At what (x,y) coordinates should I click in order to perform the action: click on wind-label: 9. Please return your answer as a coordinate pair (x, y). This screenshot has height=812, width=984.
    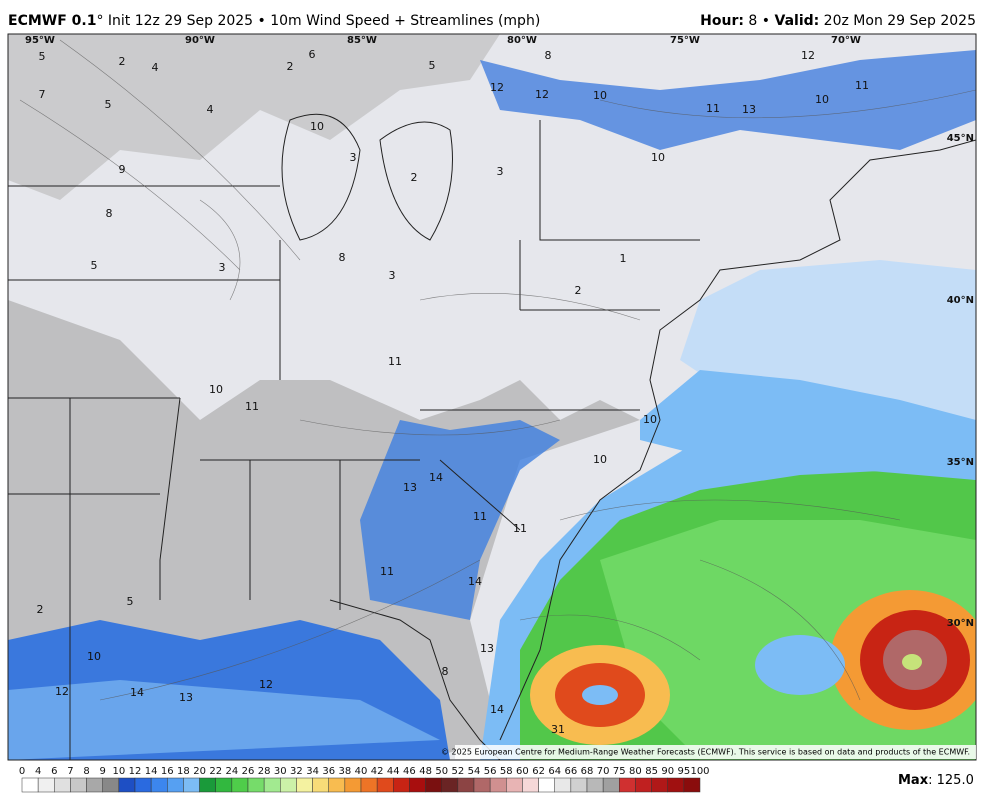
    Looking at the image, I should click on (122, 169).